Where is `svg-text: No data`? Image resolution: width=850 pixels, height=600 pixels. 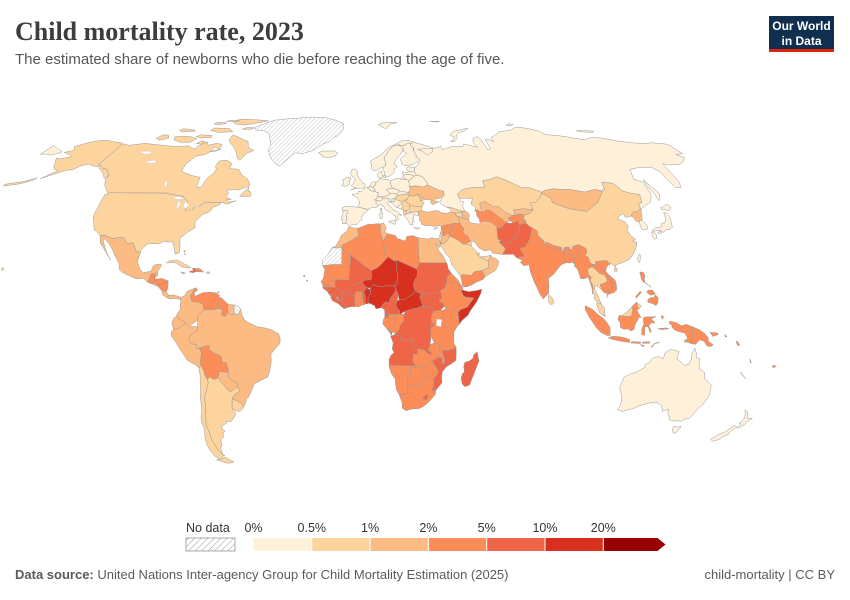 svg-text: No data is located at coordinates (208, 528).